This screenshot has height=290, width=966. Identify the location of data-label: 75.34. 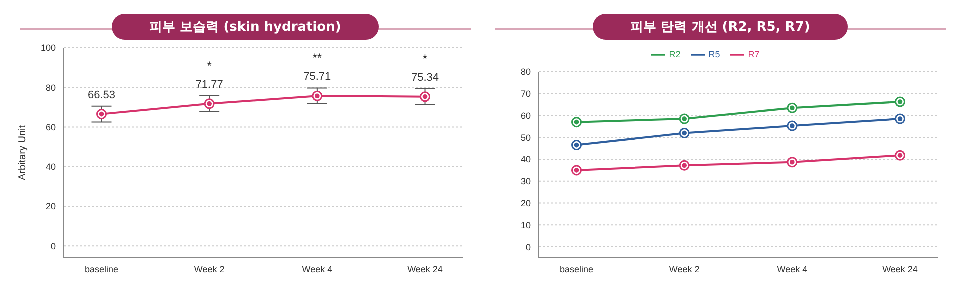
(425, 78).